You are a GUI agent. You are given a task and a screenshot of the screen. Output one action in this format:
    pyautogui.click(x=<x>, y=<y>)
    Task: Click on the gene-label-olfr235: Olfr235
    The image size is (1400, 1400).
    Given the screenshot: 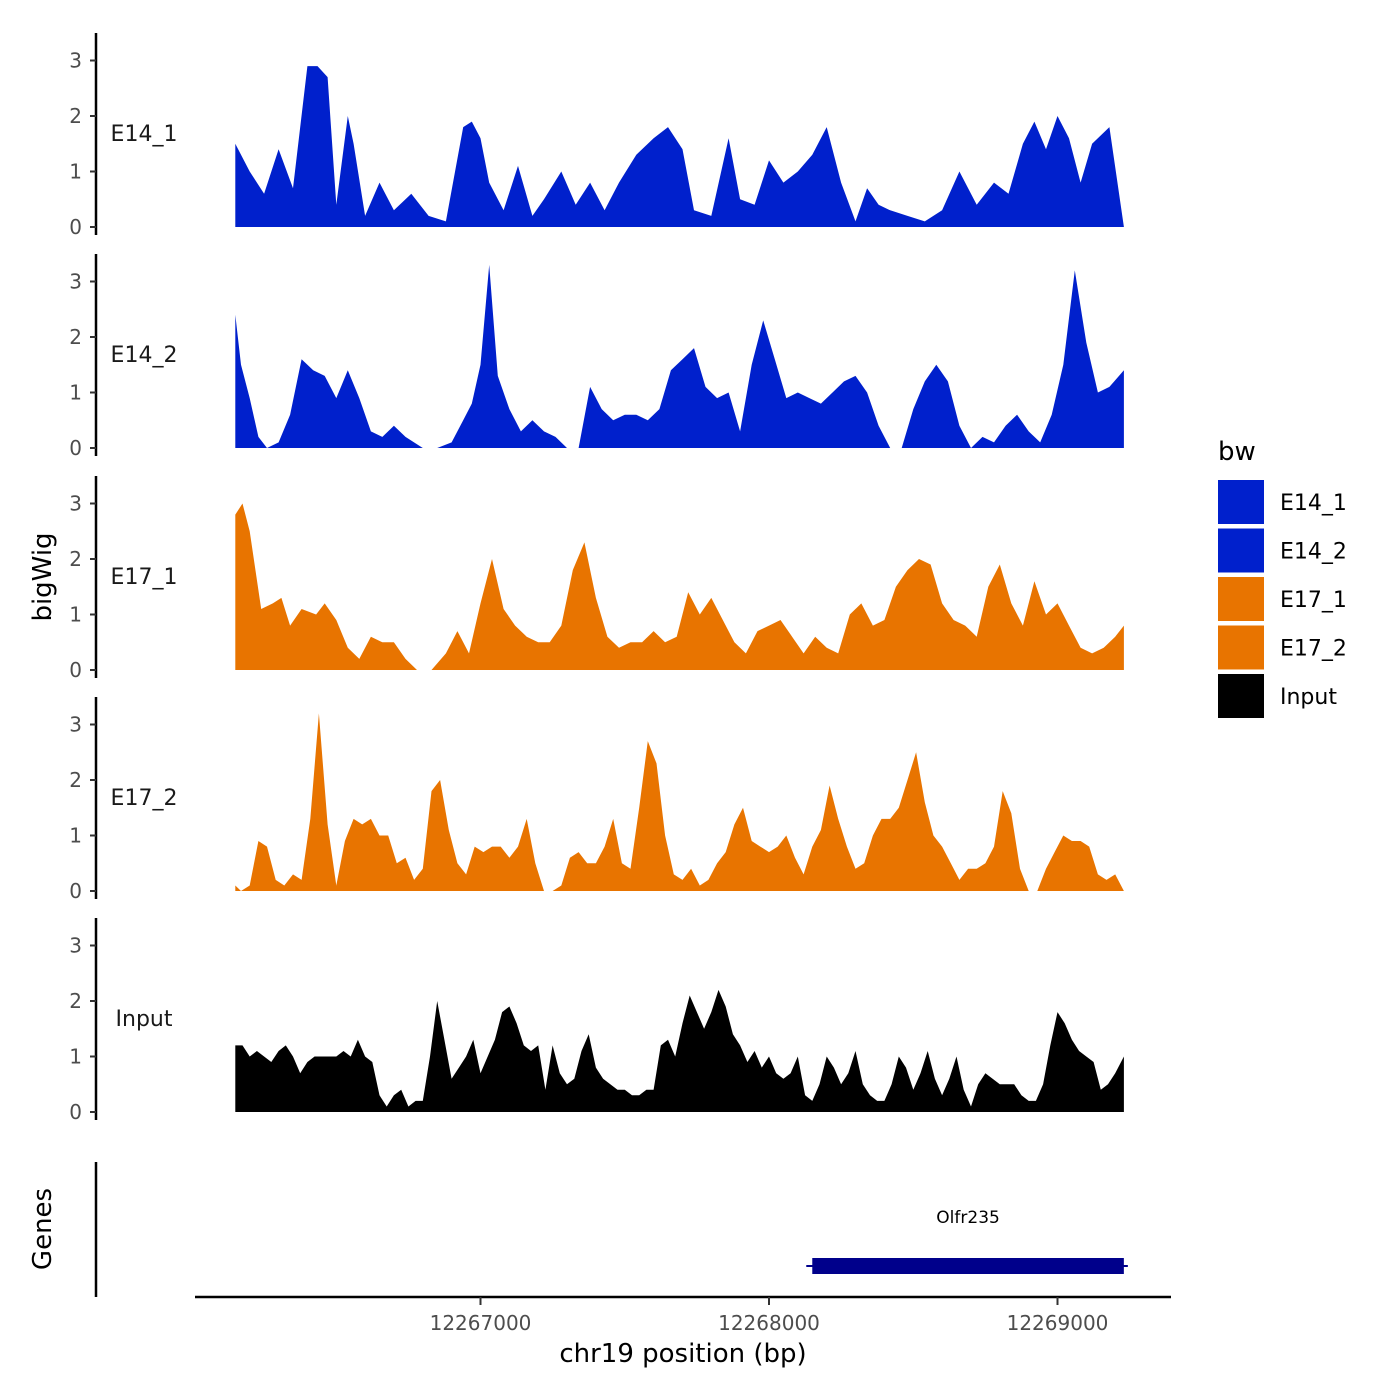 What is the action you would take?
    pyautogui.click(x=968, y=1218)
    